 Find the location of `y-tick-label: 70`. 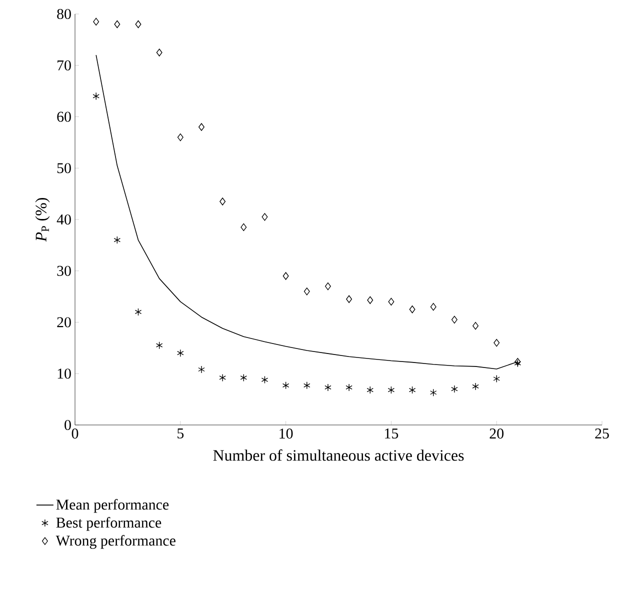

y-tick-label: 70 is located at coordinates (64, 65).